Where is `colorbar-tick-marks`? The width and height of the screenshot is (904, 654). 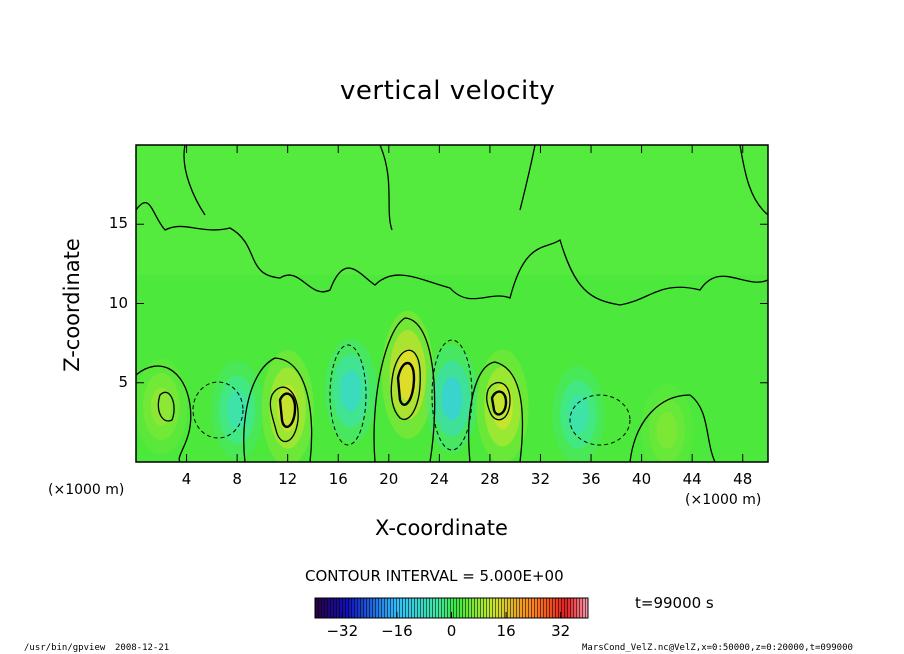
colorbar-tick-marks is located at coordinates (451, 615).